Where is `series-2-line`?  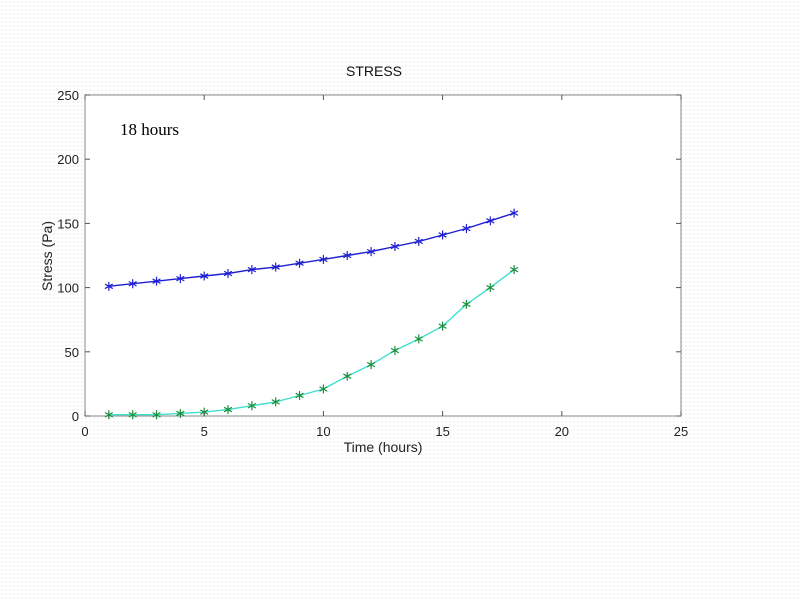 series-2-line is located at coordinates (311, 342).